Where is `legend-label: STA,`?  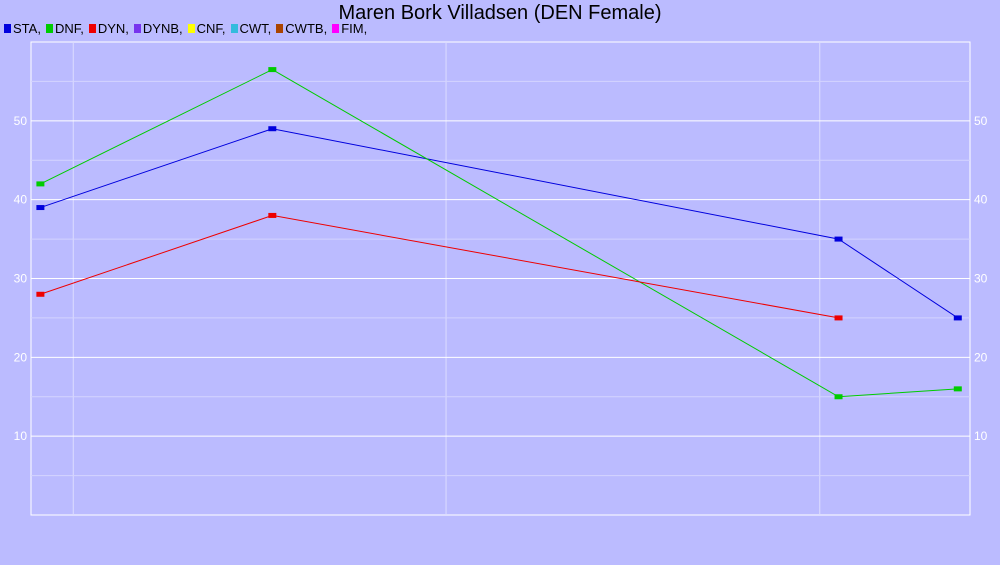
legend-label: STA, is located at coordinates (27, 28).